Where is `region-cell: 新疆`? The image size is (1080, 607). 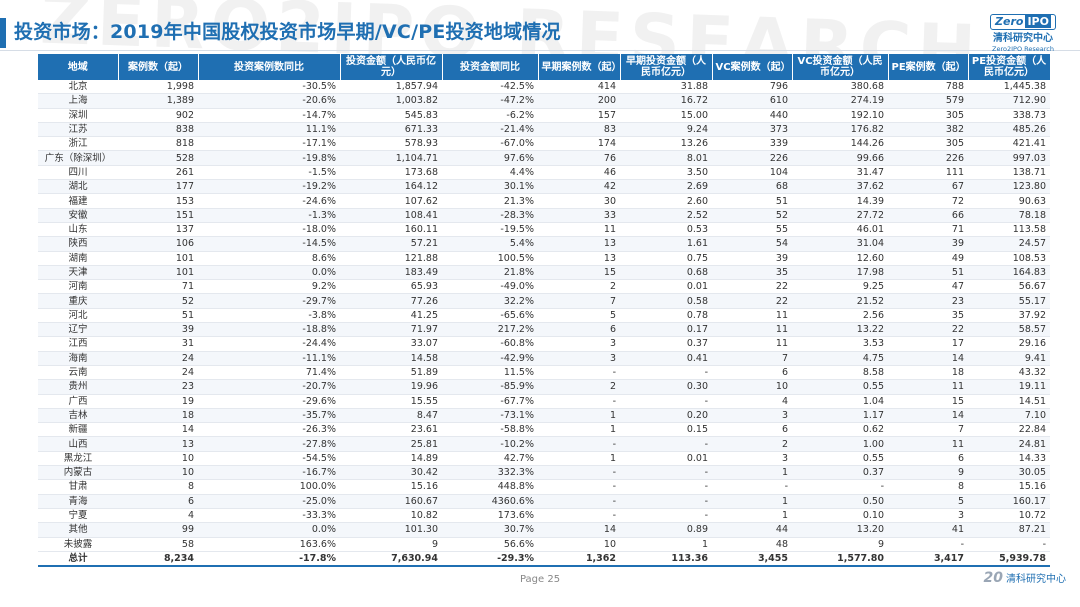
region-cell: 新疆 is located at coordinates (78, 430).